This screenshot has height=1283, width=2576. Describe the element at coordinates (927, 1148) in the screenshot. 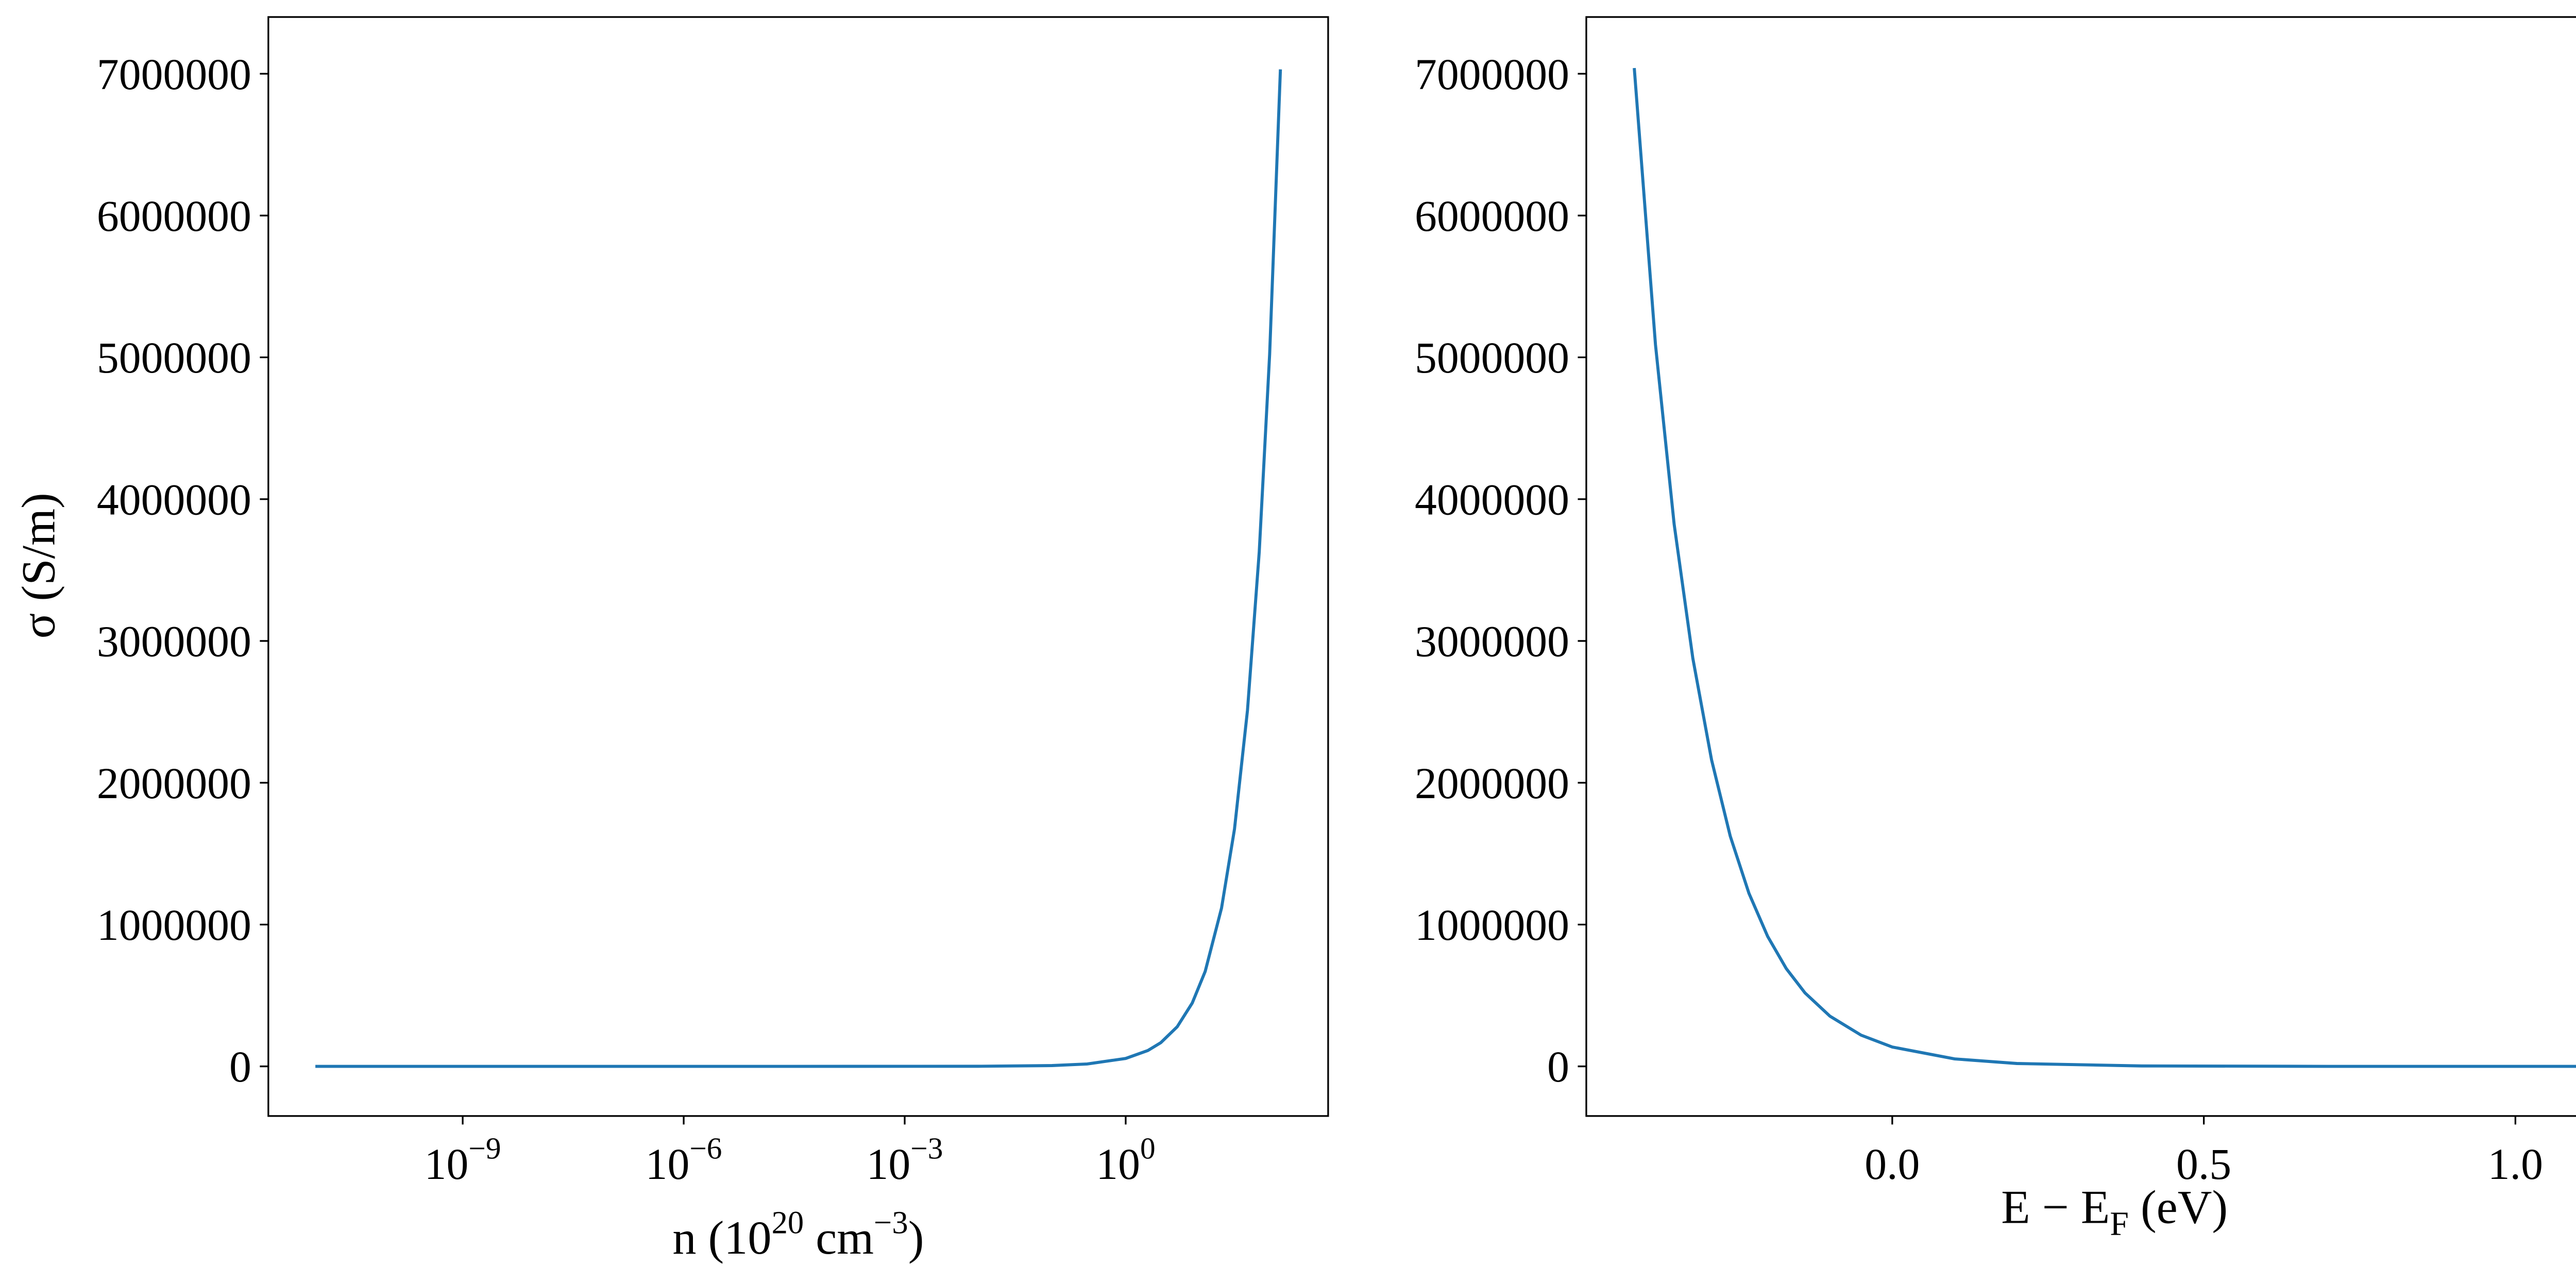

I see `tick-label-part: −3` at that location.